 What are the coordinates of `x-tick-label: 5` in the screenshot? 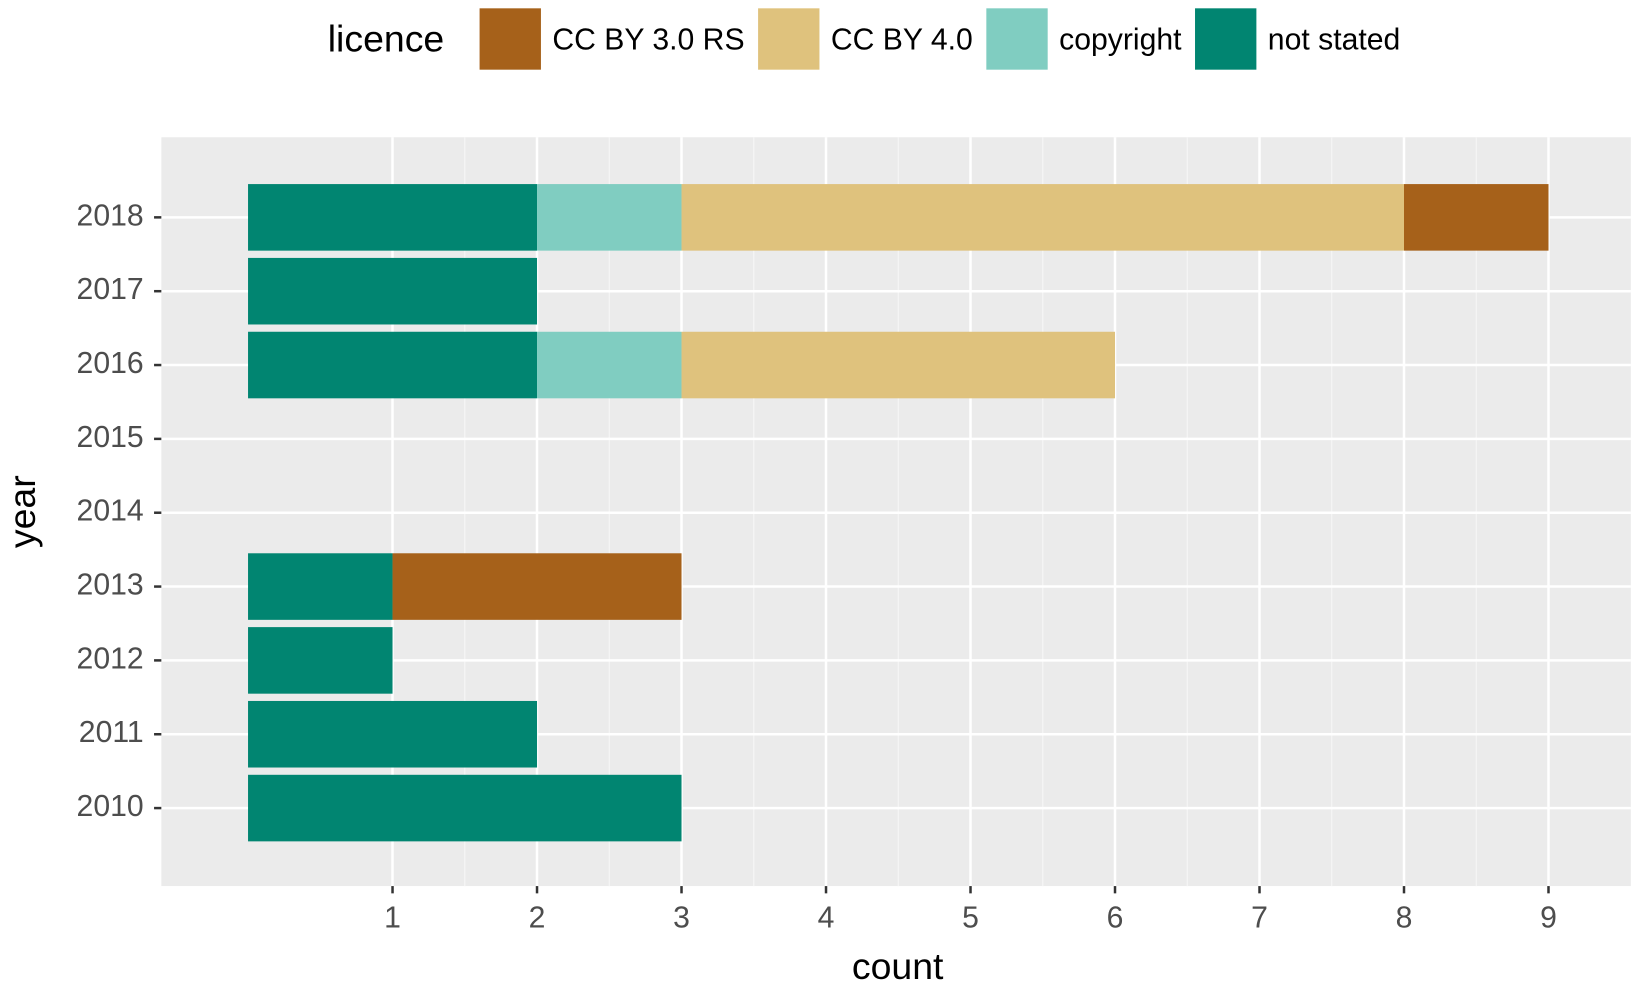 It's located at (970, 917).